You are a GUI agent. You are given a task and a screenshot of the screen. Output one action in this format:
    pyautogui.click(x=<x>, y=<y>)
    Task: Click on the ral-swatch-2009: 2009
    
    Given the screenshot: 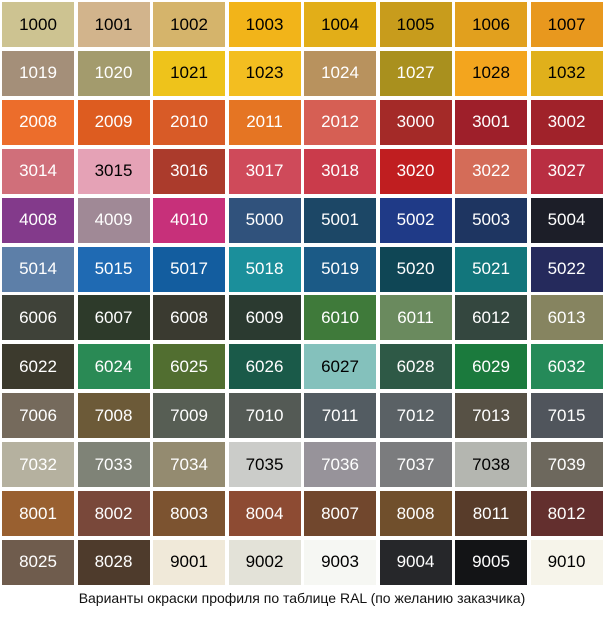 What is the action you would take?
    pyautogui.click(x=113, y=122)
    